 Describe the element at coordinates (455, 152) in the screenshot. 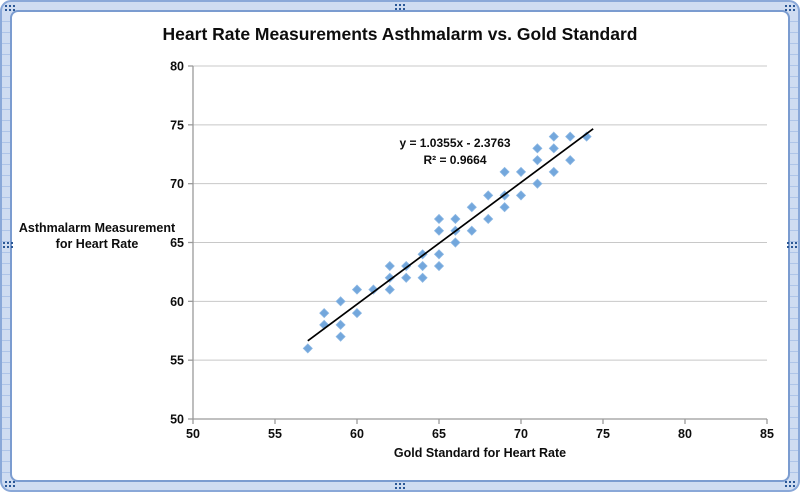

I see `trendline-equation: y = 1.0355x - 2.3763 R² = 0.9664` at that location.